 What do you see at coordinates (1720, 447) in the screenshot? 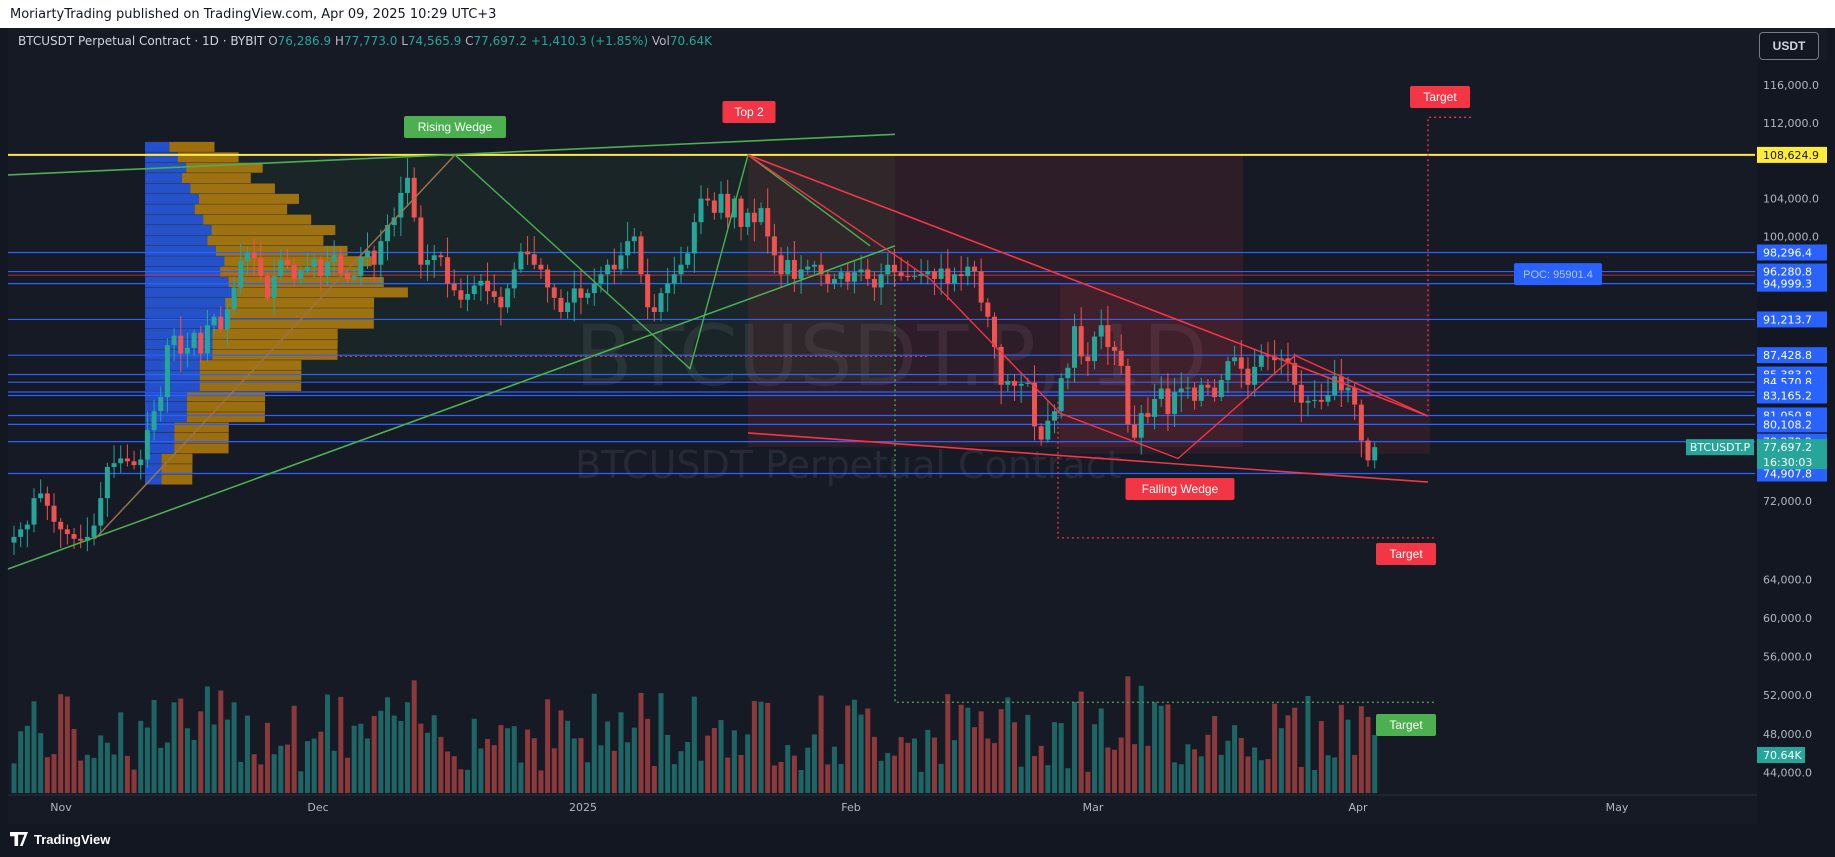
I see `symbol-tag` at bounding box center [1720, 447].